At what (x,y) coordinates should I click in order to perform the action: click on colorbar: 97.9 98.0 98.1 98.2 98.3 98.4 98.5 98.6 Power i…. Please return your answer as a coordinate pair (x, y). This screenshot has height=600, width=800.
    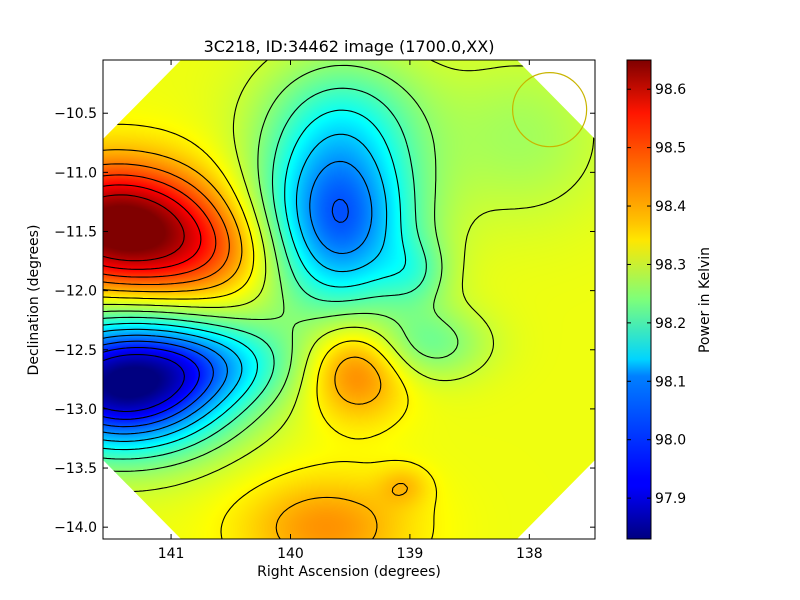
    Looking at the image, I should click on (669, 299).